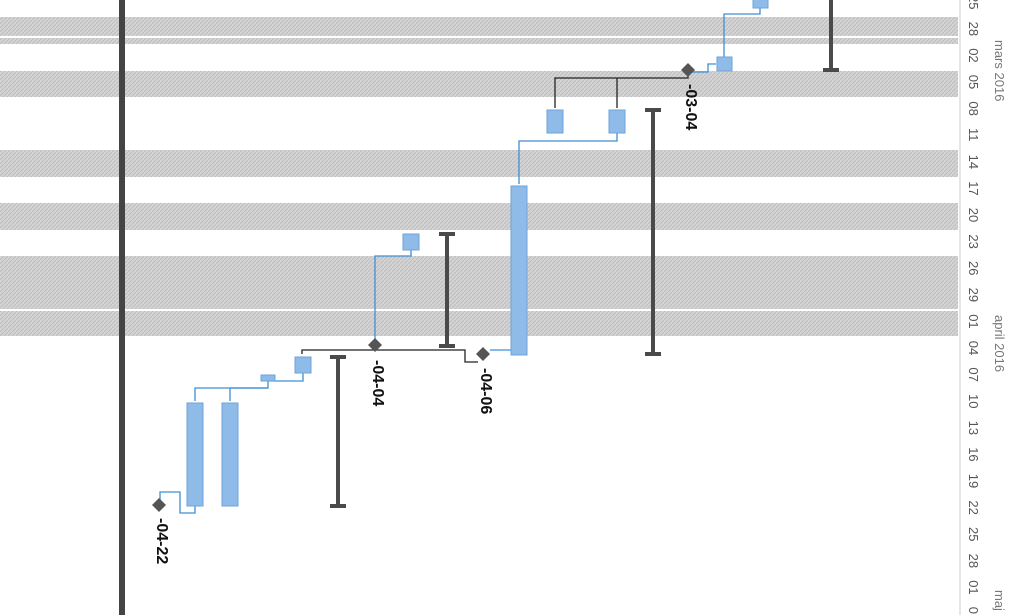 This screenshot has height=615, width=1024. Describe the element at coordinates (973, 454) in the screenshot. I see `date-label: 16` at that location.